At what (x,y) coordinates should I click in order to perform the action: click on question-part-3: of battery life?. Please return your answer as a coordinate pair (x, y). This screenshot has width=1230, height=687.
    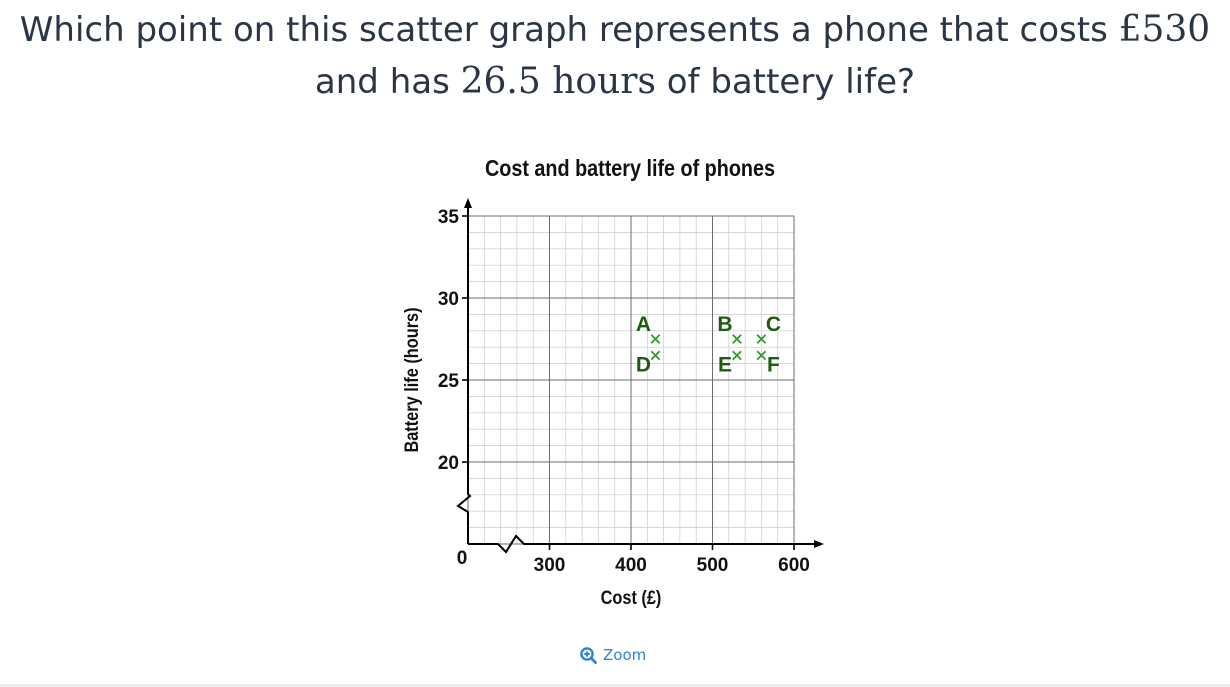
    Looking at the image, I should click on (785, 82).